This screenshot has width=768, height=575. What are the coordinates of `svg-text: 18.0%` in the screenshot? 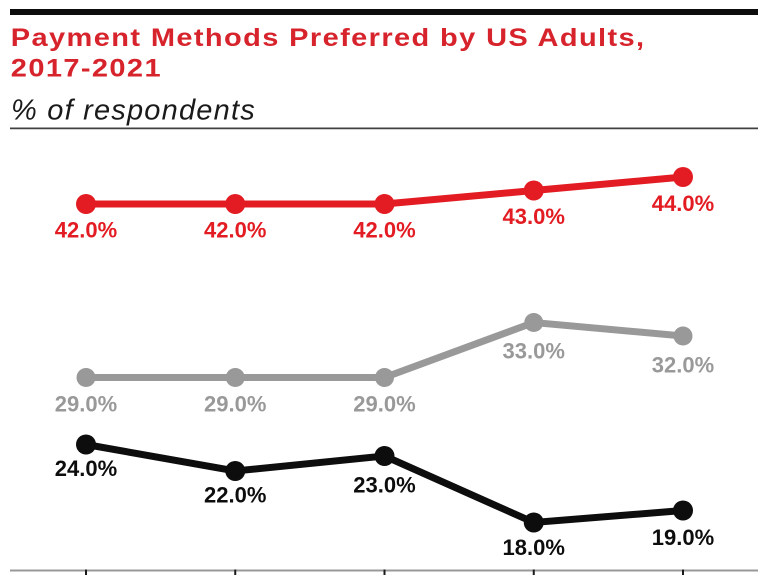 It's located at (534, 547).